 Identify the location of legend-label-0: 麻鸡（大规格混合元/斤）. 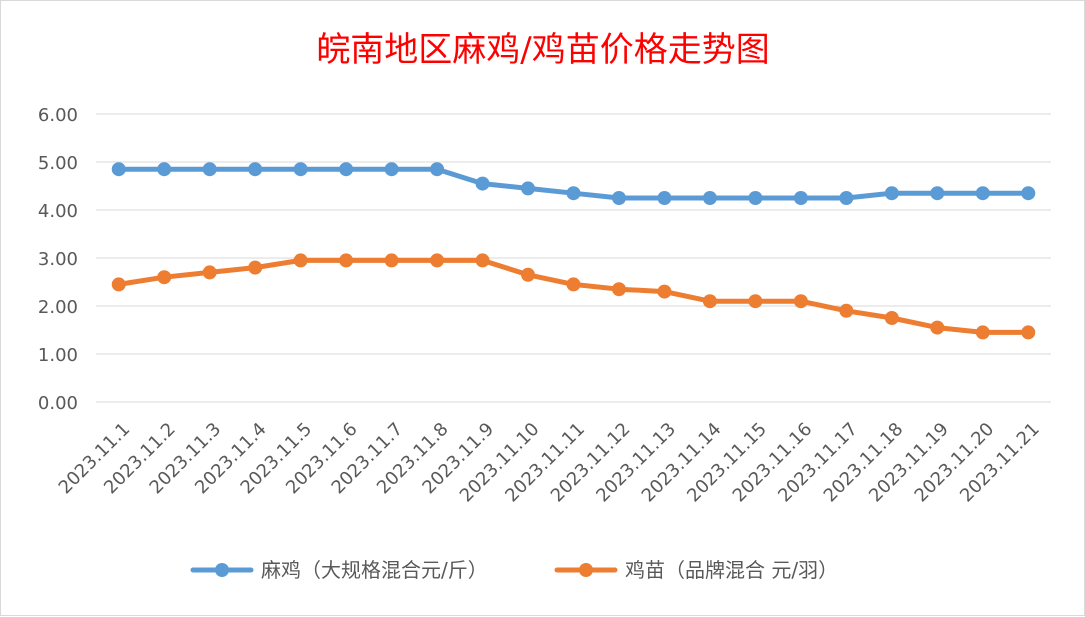
(374, 570).